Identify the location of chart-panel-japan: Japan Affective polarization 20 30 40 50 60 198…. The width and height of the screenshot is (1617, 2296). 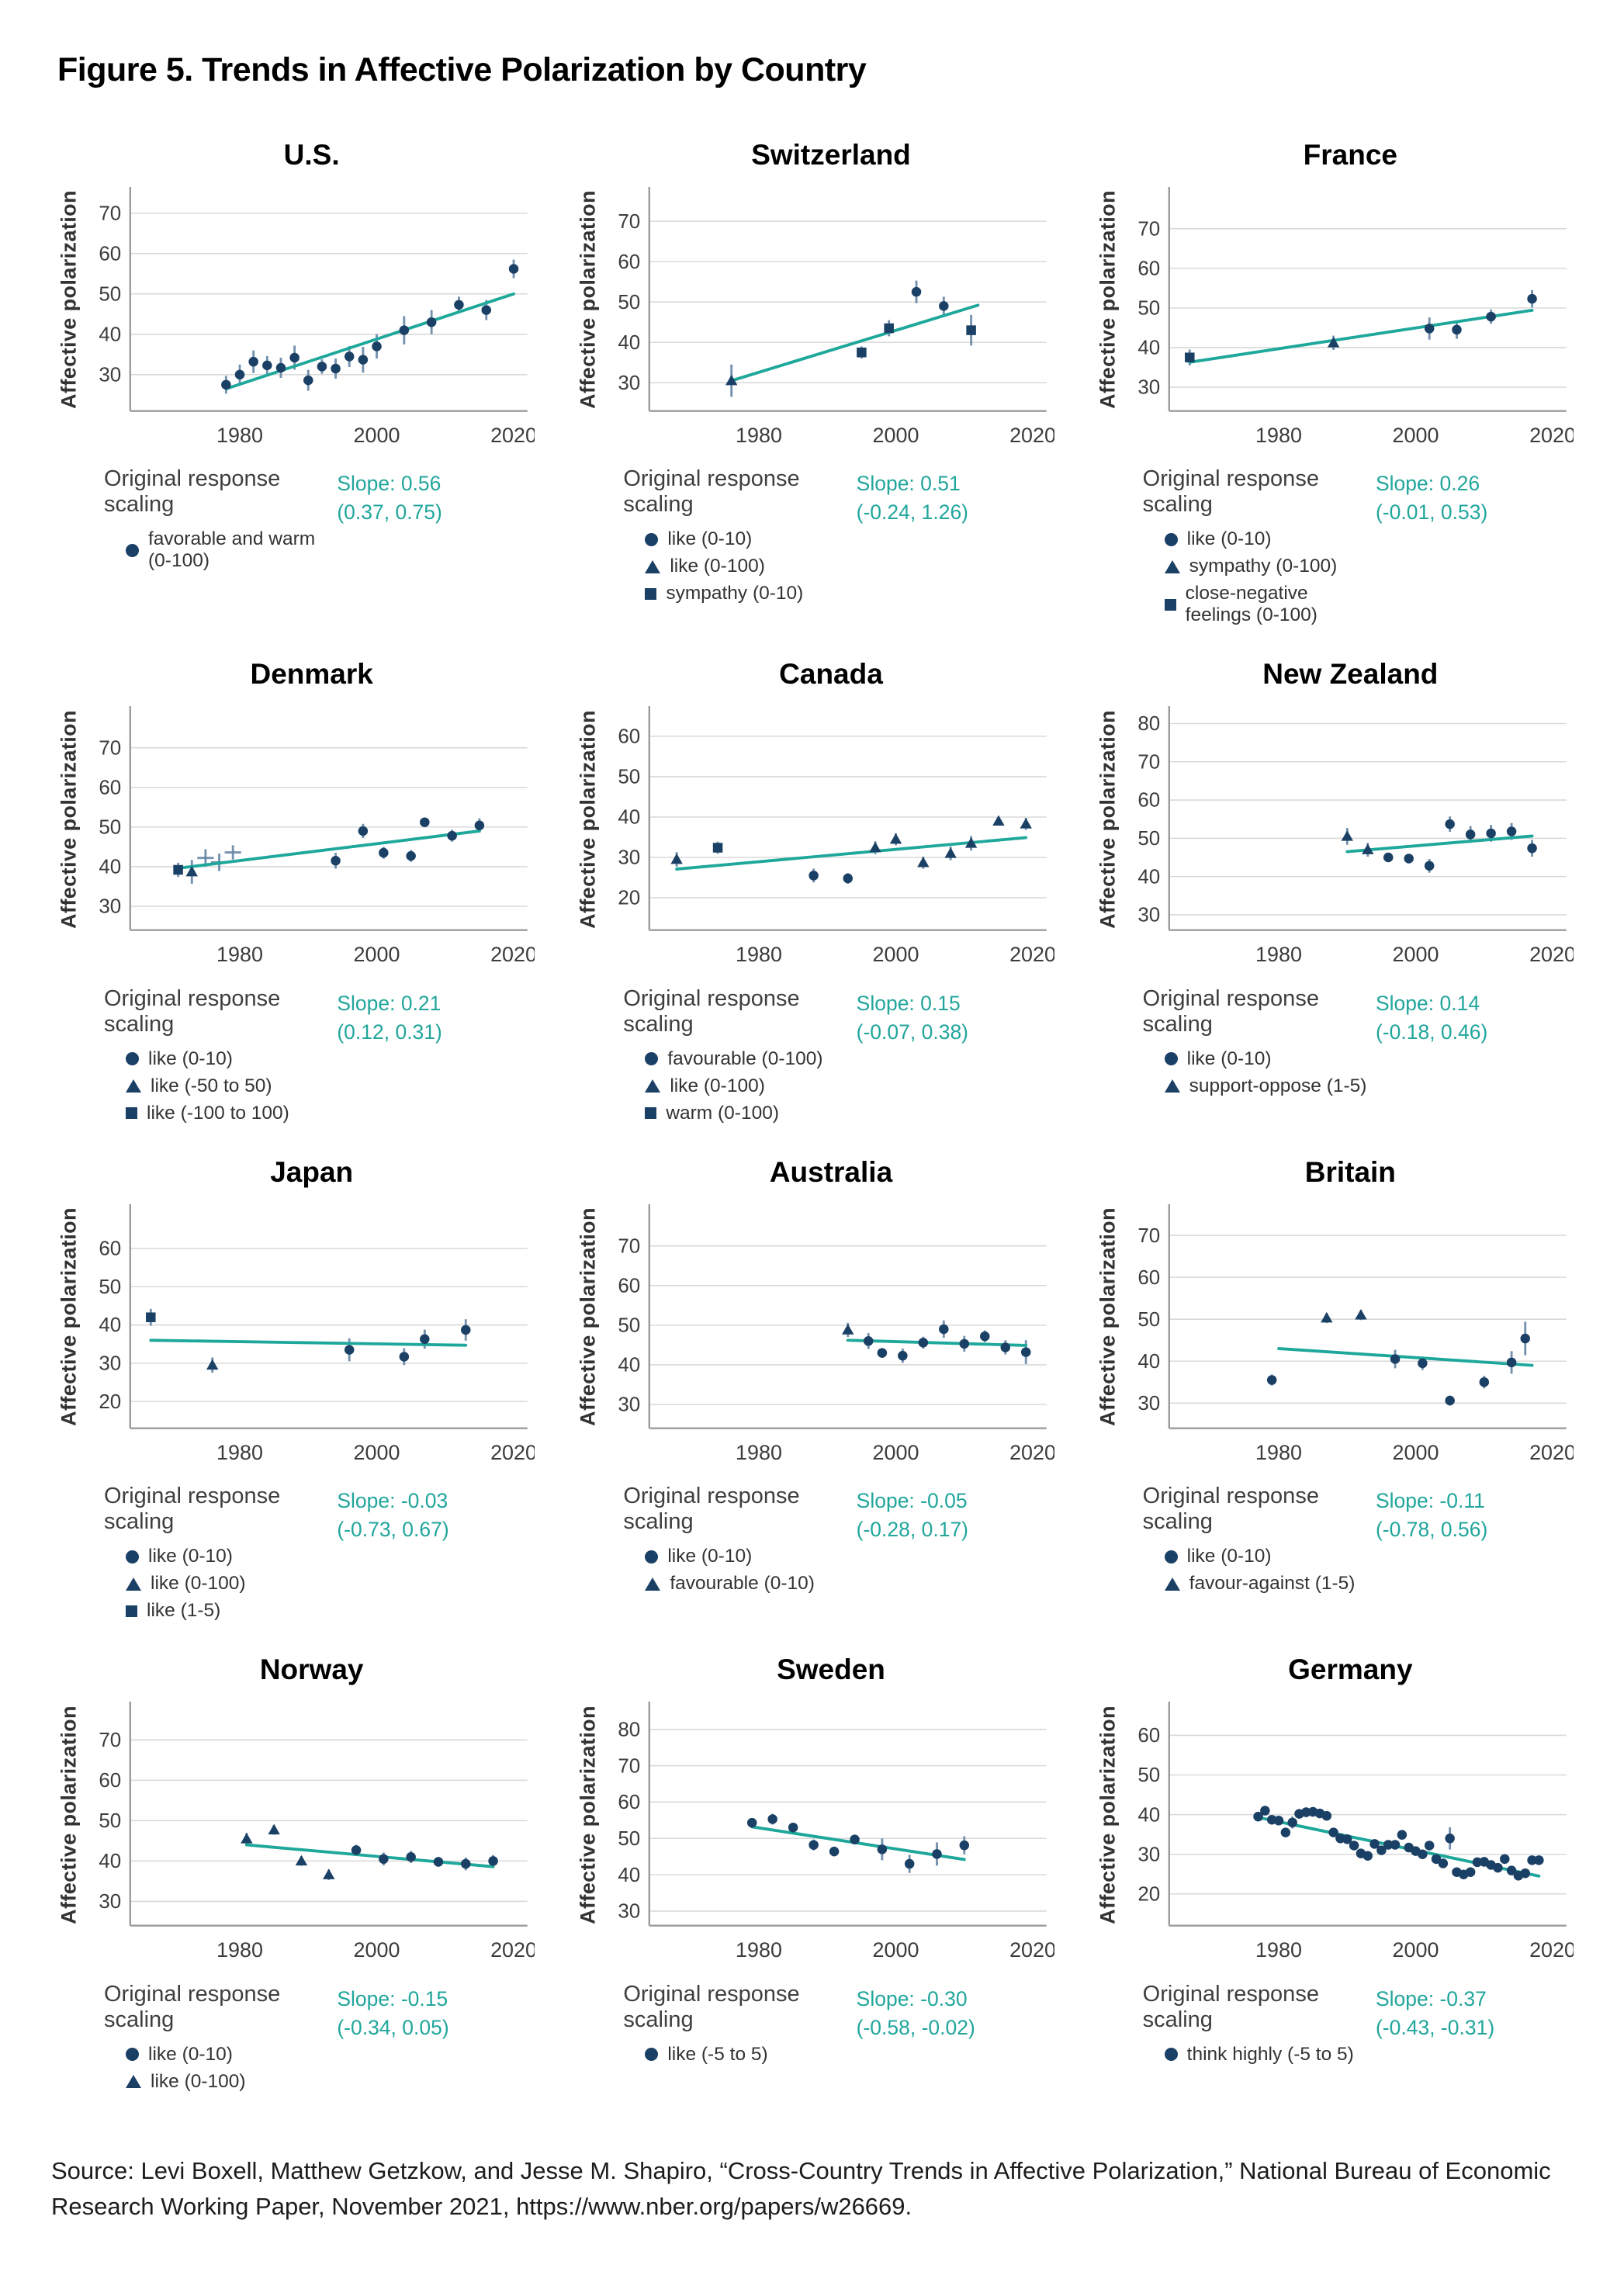
(293, 1391).